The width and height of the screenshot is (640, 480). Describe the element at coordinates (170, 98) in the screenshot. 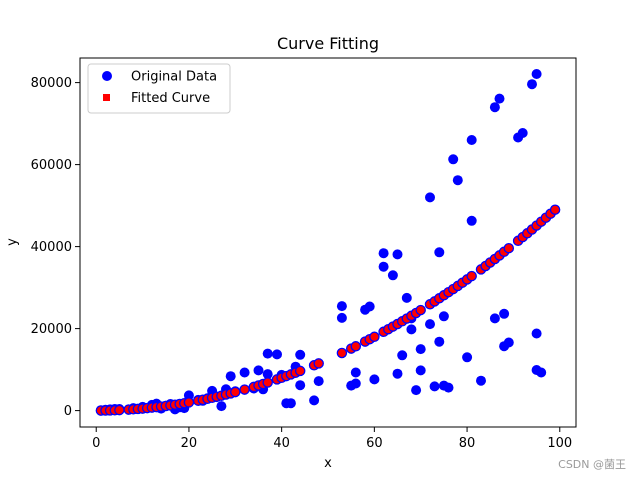

I see `legend-label-fitted: Fitted Curve` at that location.